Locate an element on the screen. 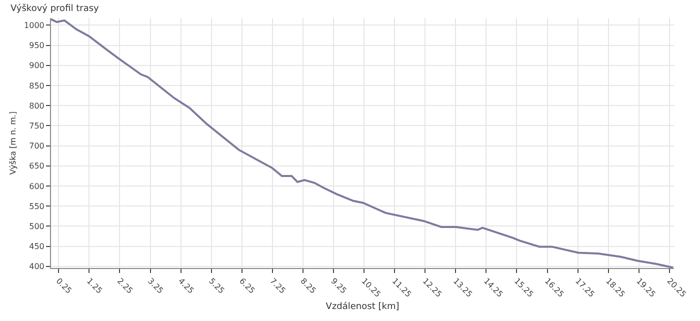 Image resolution: width=700 pixels, height=321 pixels. y-tick-label: 600 is located at coordinates (36, 186).